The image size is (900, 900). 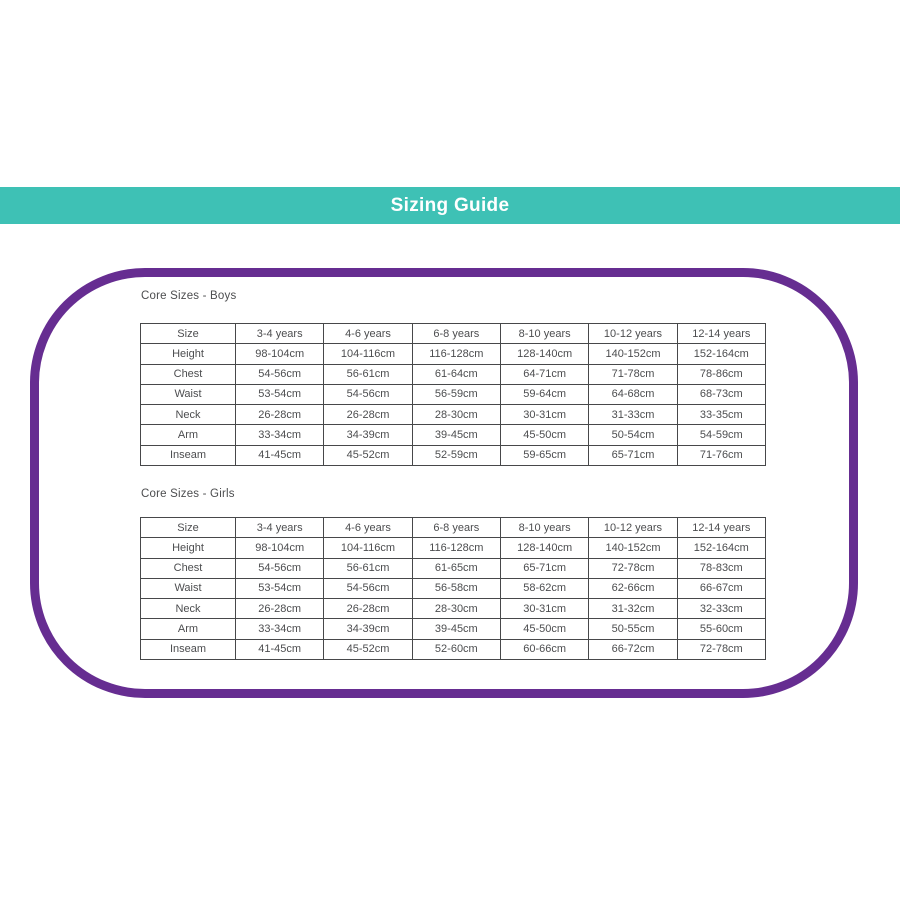 What do you see at coordinates (188, 527) in the screenshot?
I see `table-header-cell: Size` at bounding box center [188, 527].